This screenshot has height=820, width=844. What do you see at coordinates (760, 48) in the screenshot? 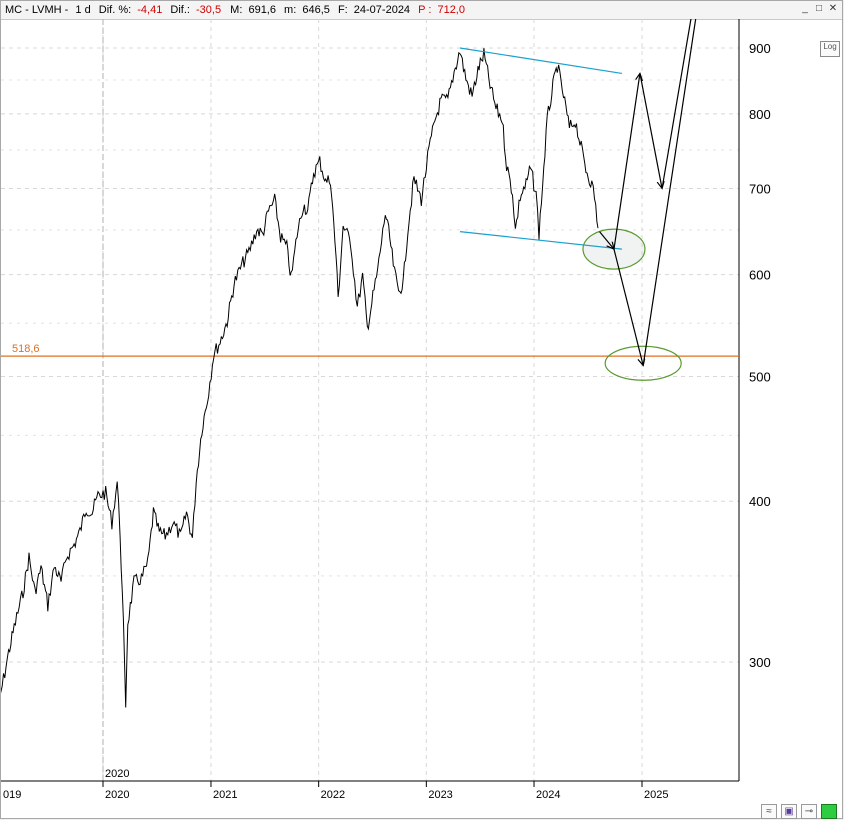
I see `y-tick-label-0: 900` at bounding box center [760, 48].